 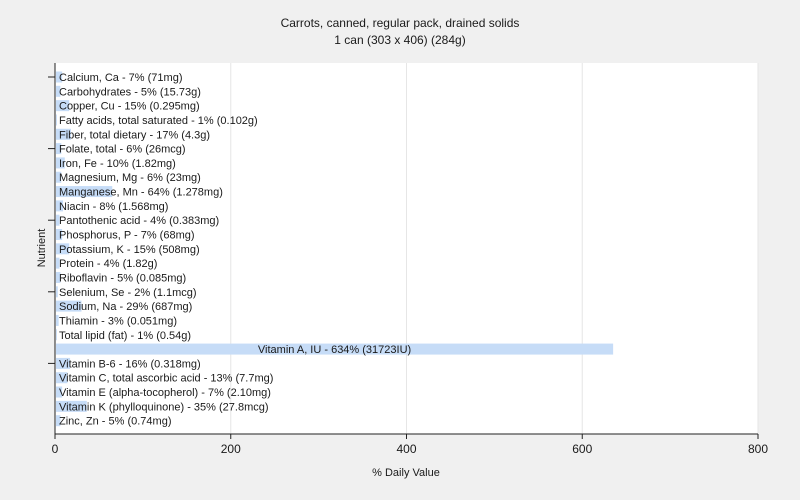 What do you see at coordinates (115, 422) in the screenshot?
I see `bar-label: Zinc, Zn - 5% (0.74mg)` at bounding box center [115, 422].